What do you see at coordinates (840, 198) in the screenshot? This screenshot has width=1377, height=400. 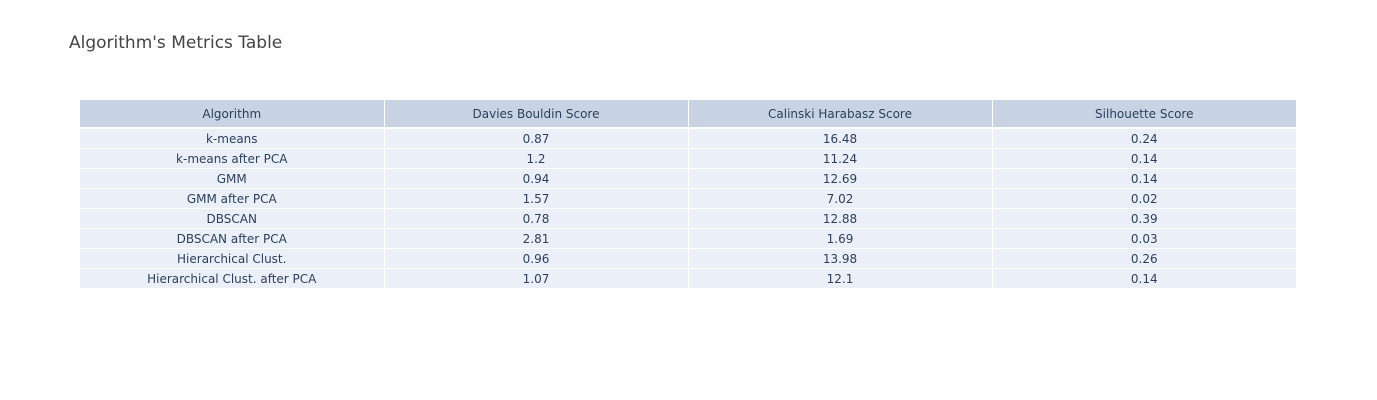 I see `metric-cell: 7.02` at bounding box center [840, 198].